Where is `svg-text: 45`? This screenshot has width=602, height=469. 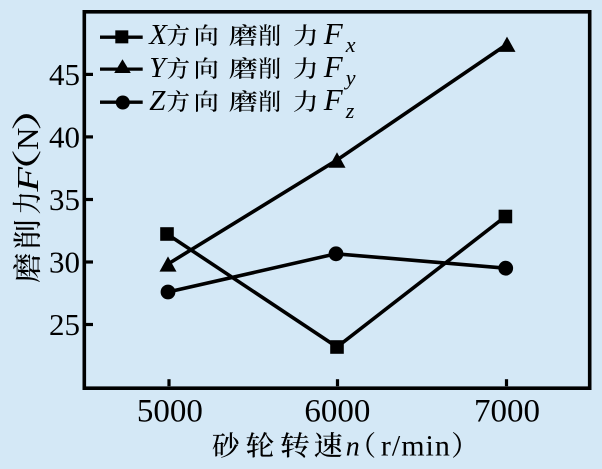 svg-text: 45 is located at coordinates (64, 74).